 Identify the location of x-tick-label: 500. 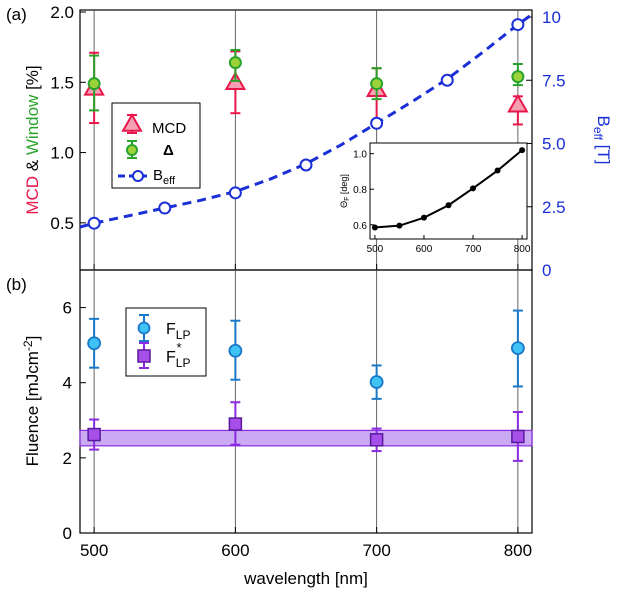
(94, 550).